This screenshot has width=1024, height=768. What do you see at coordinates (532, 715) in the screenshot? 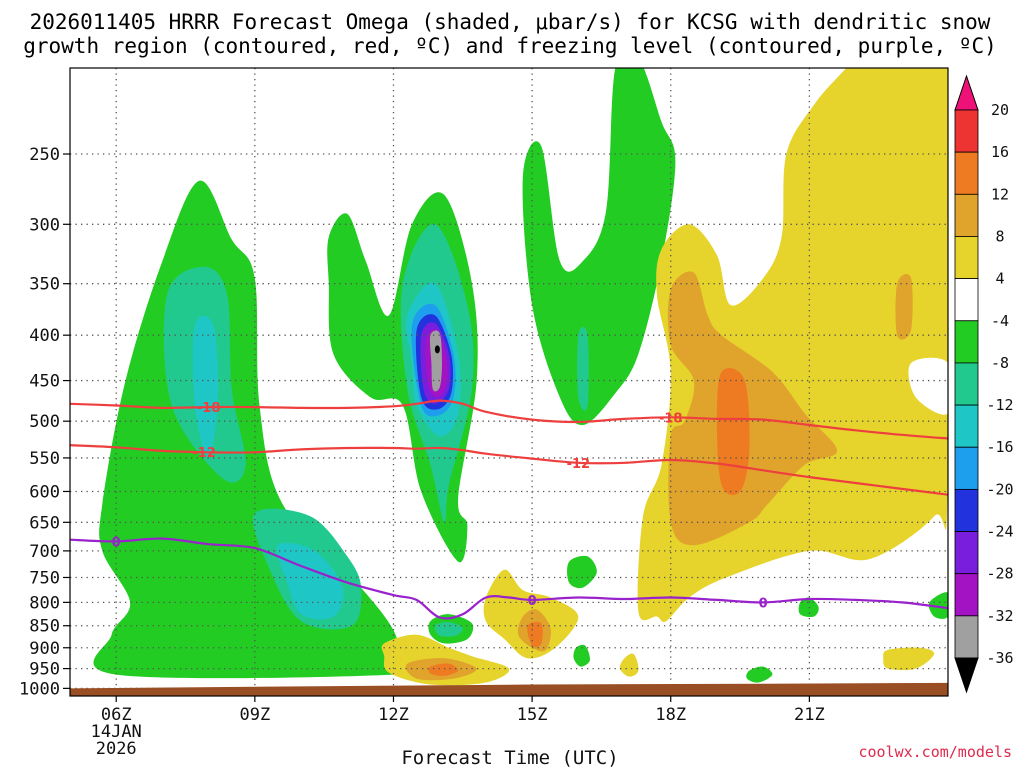
I see `xtick-label-15Z: 15Z` at bounding box center [532, 715].